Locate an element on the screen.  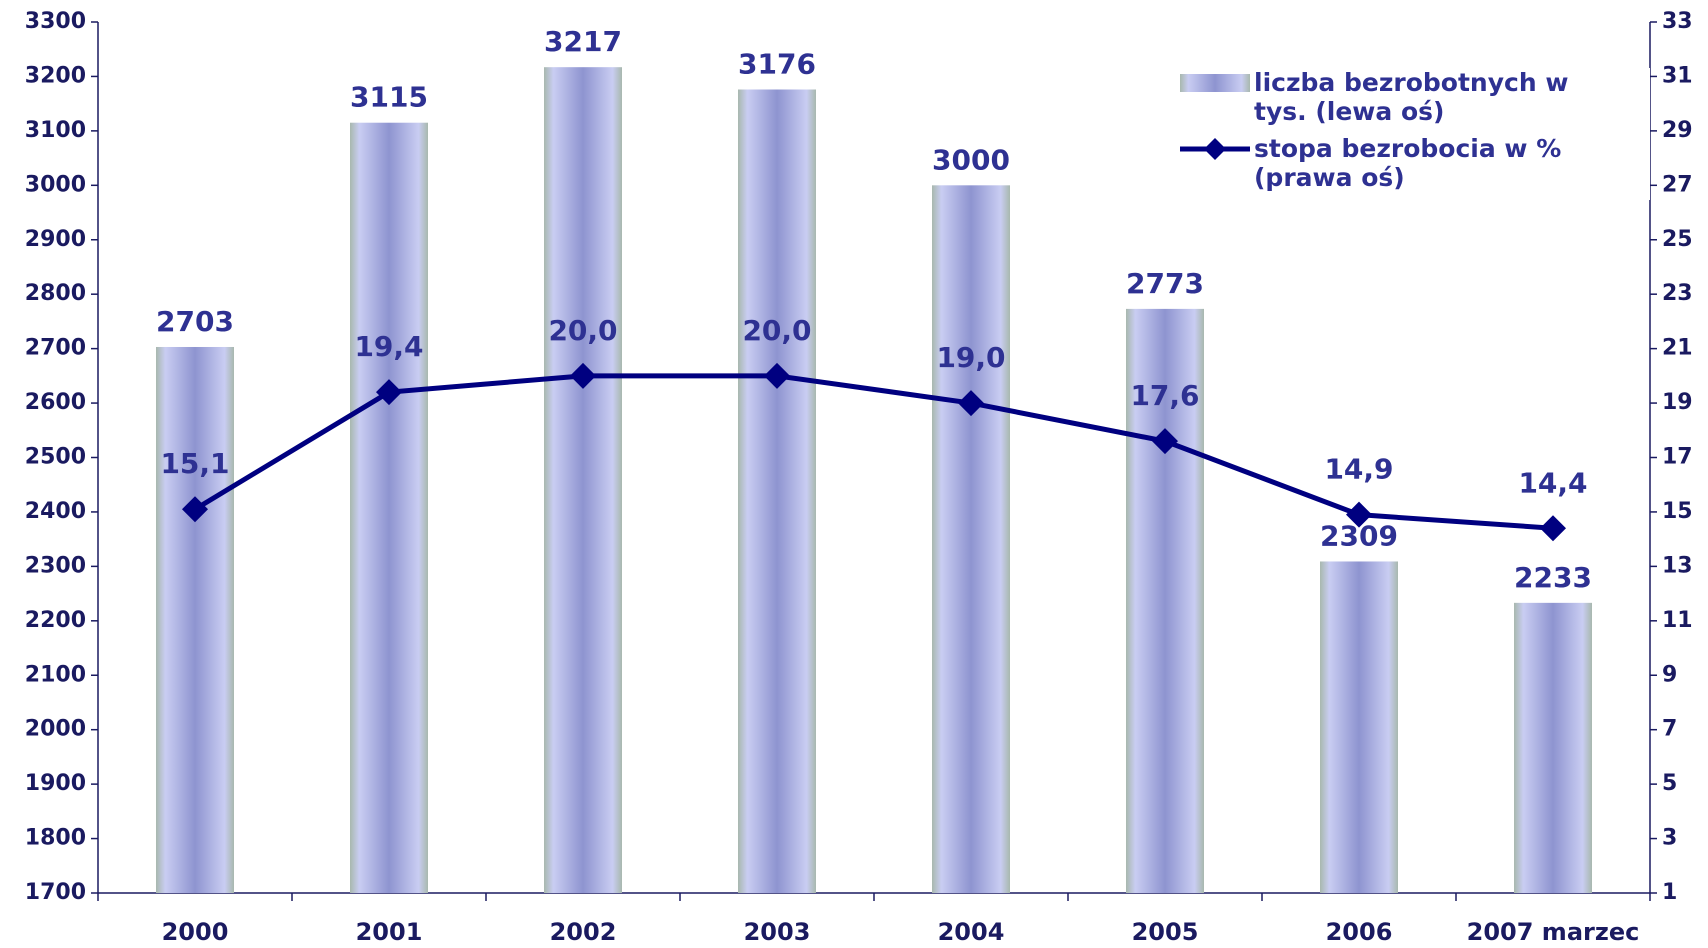
x-tick-label: 2002 is located at coordinates (583, 932).